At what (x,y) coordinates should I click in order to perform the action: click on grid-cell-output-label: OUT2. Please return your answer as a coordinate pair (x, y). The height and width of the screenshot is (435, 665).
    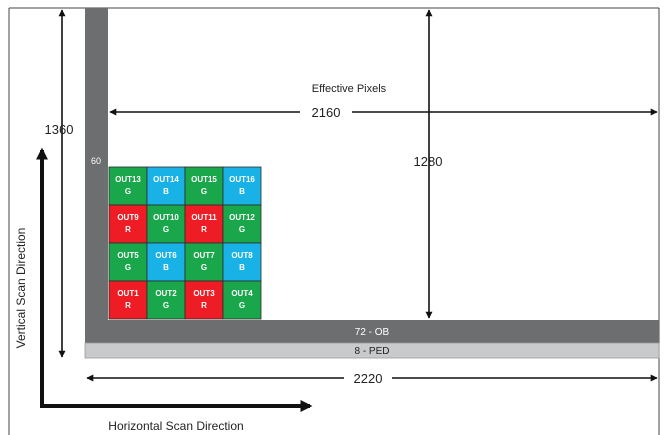
    Looking at the image, I should click on (166, 293).